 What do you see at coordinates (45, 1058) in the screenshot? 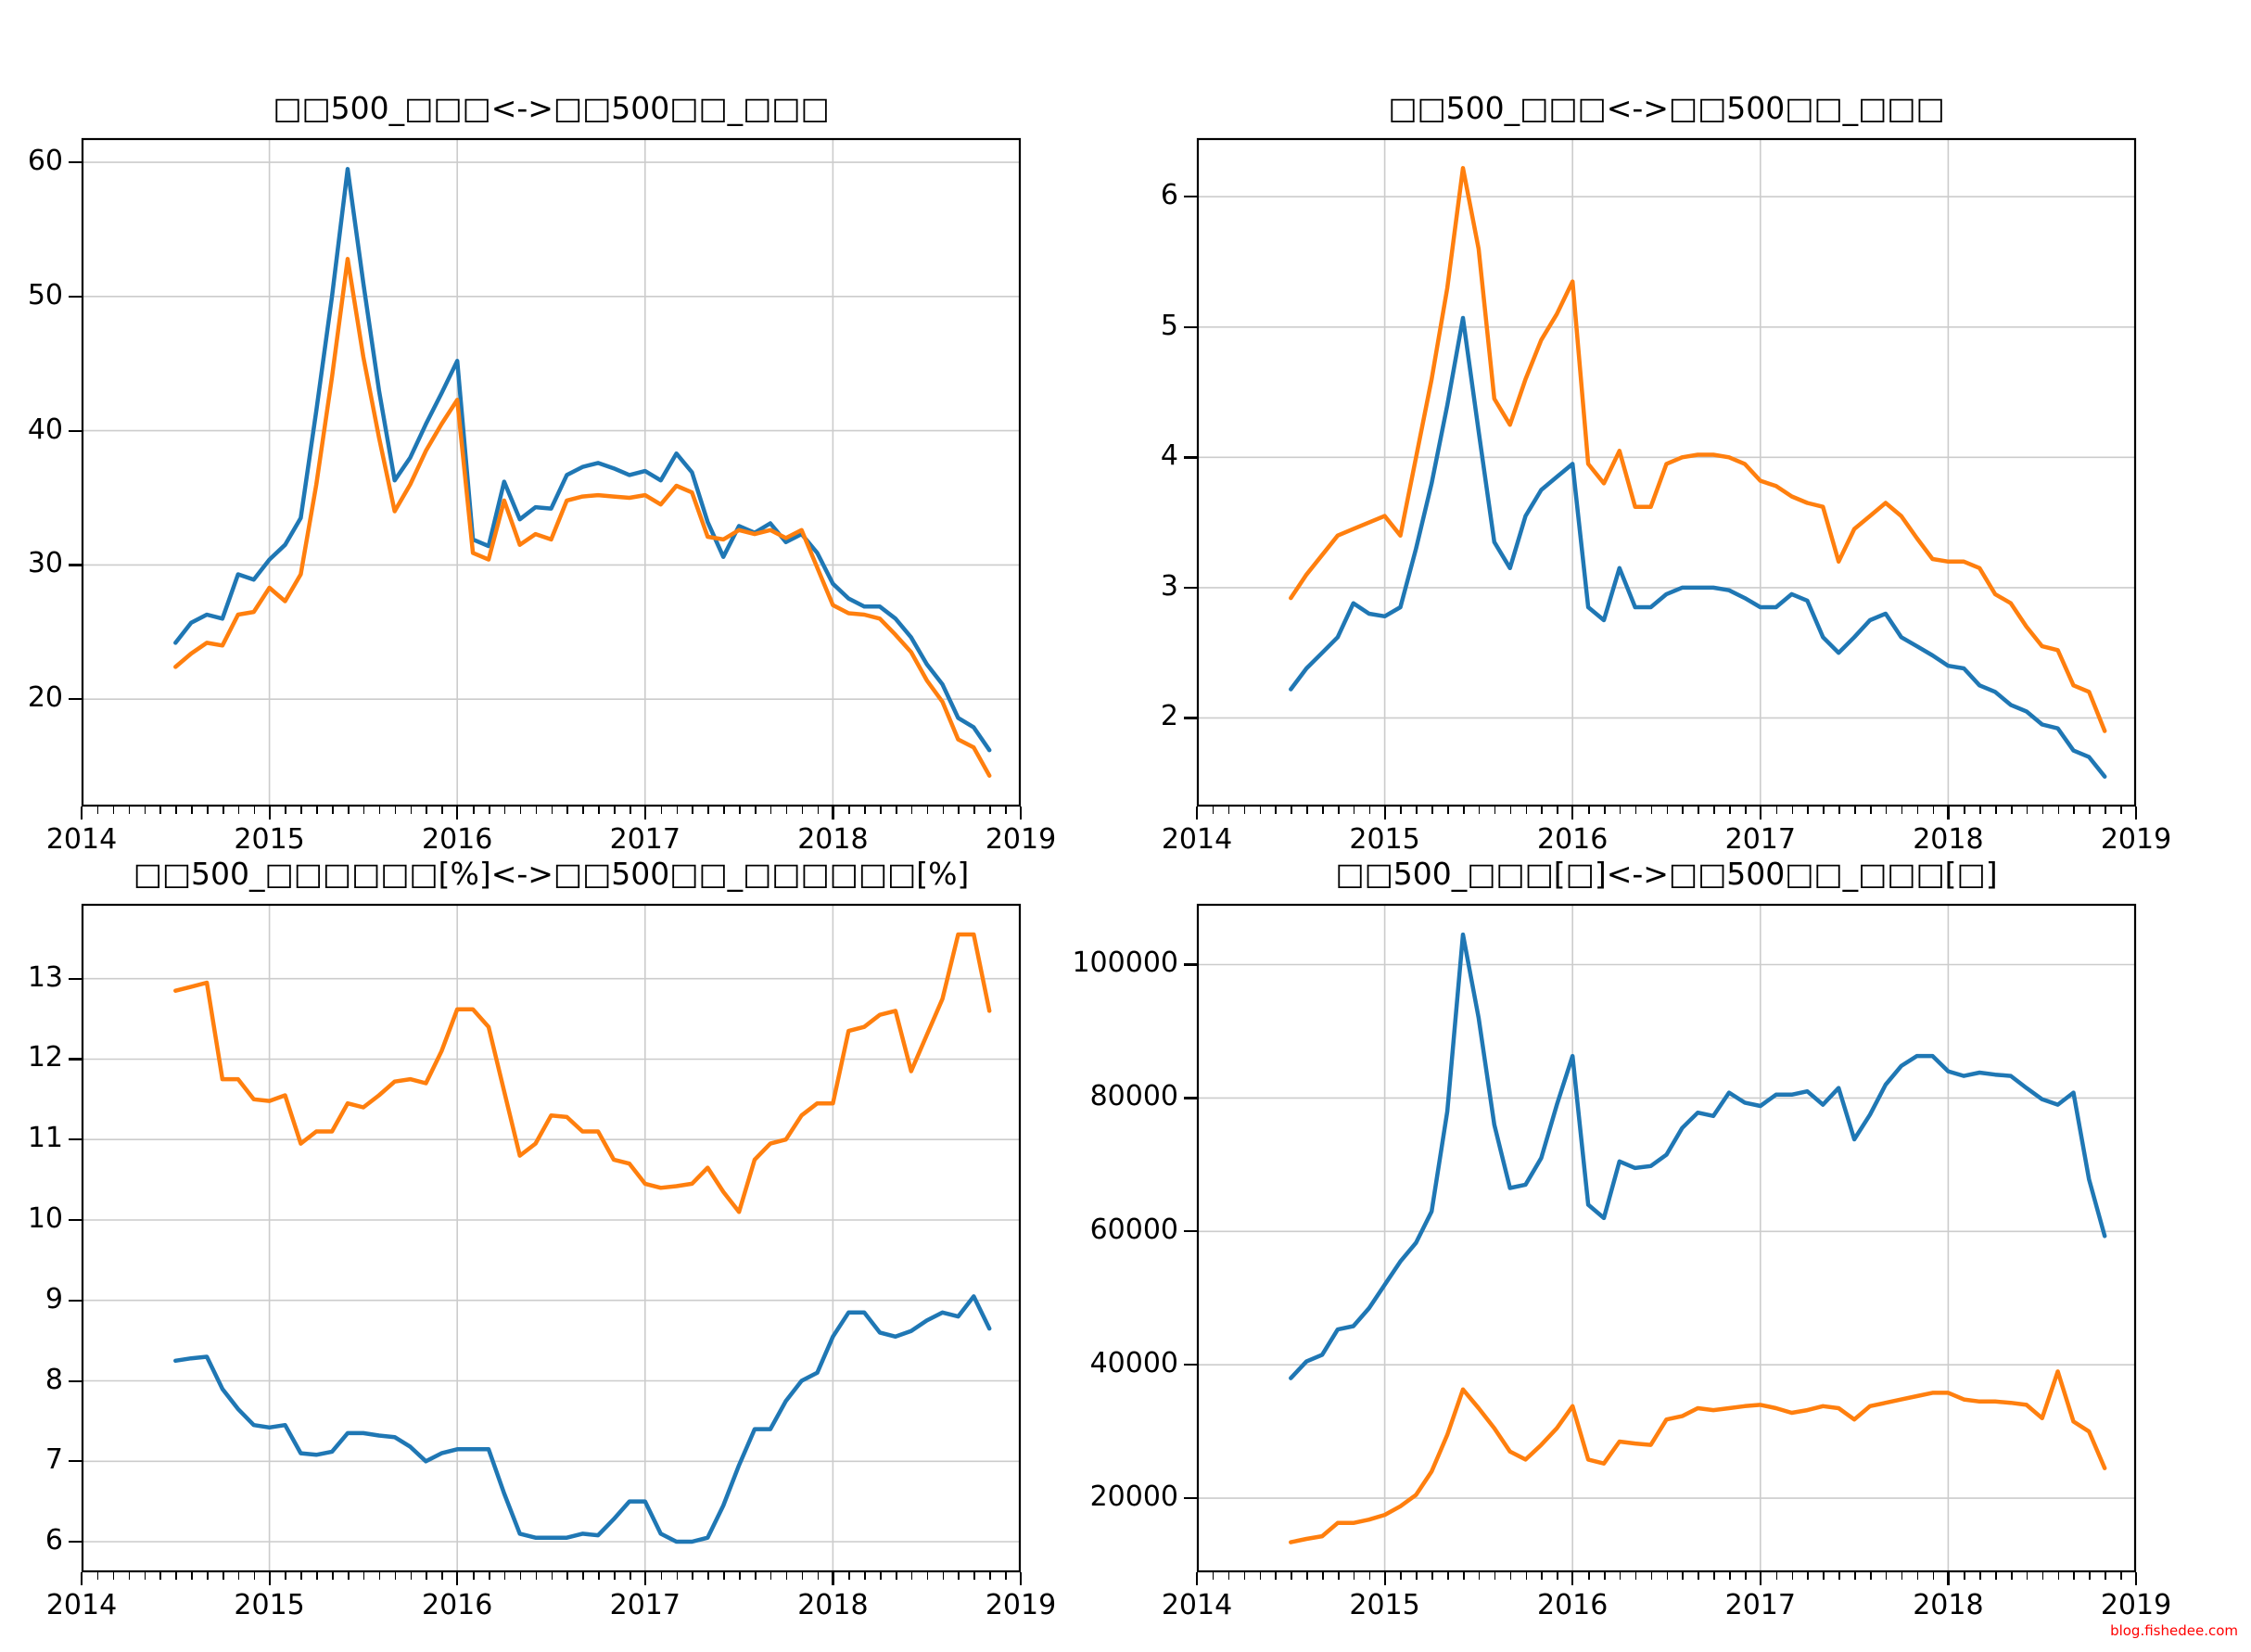
I see `y-tick-label: 12` at bounding box center [45, 1058].